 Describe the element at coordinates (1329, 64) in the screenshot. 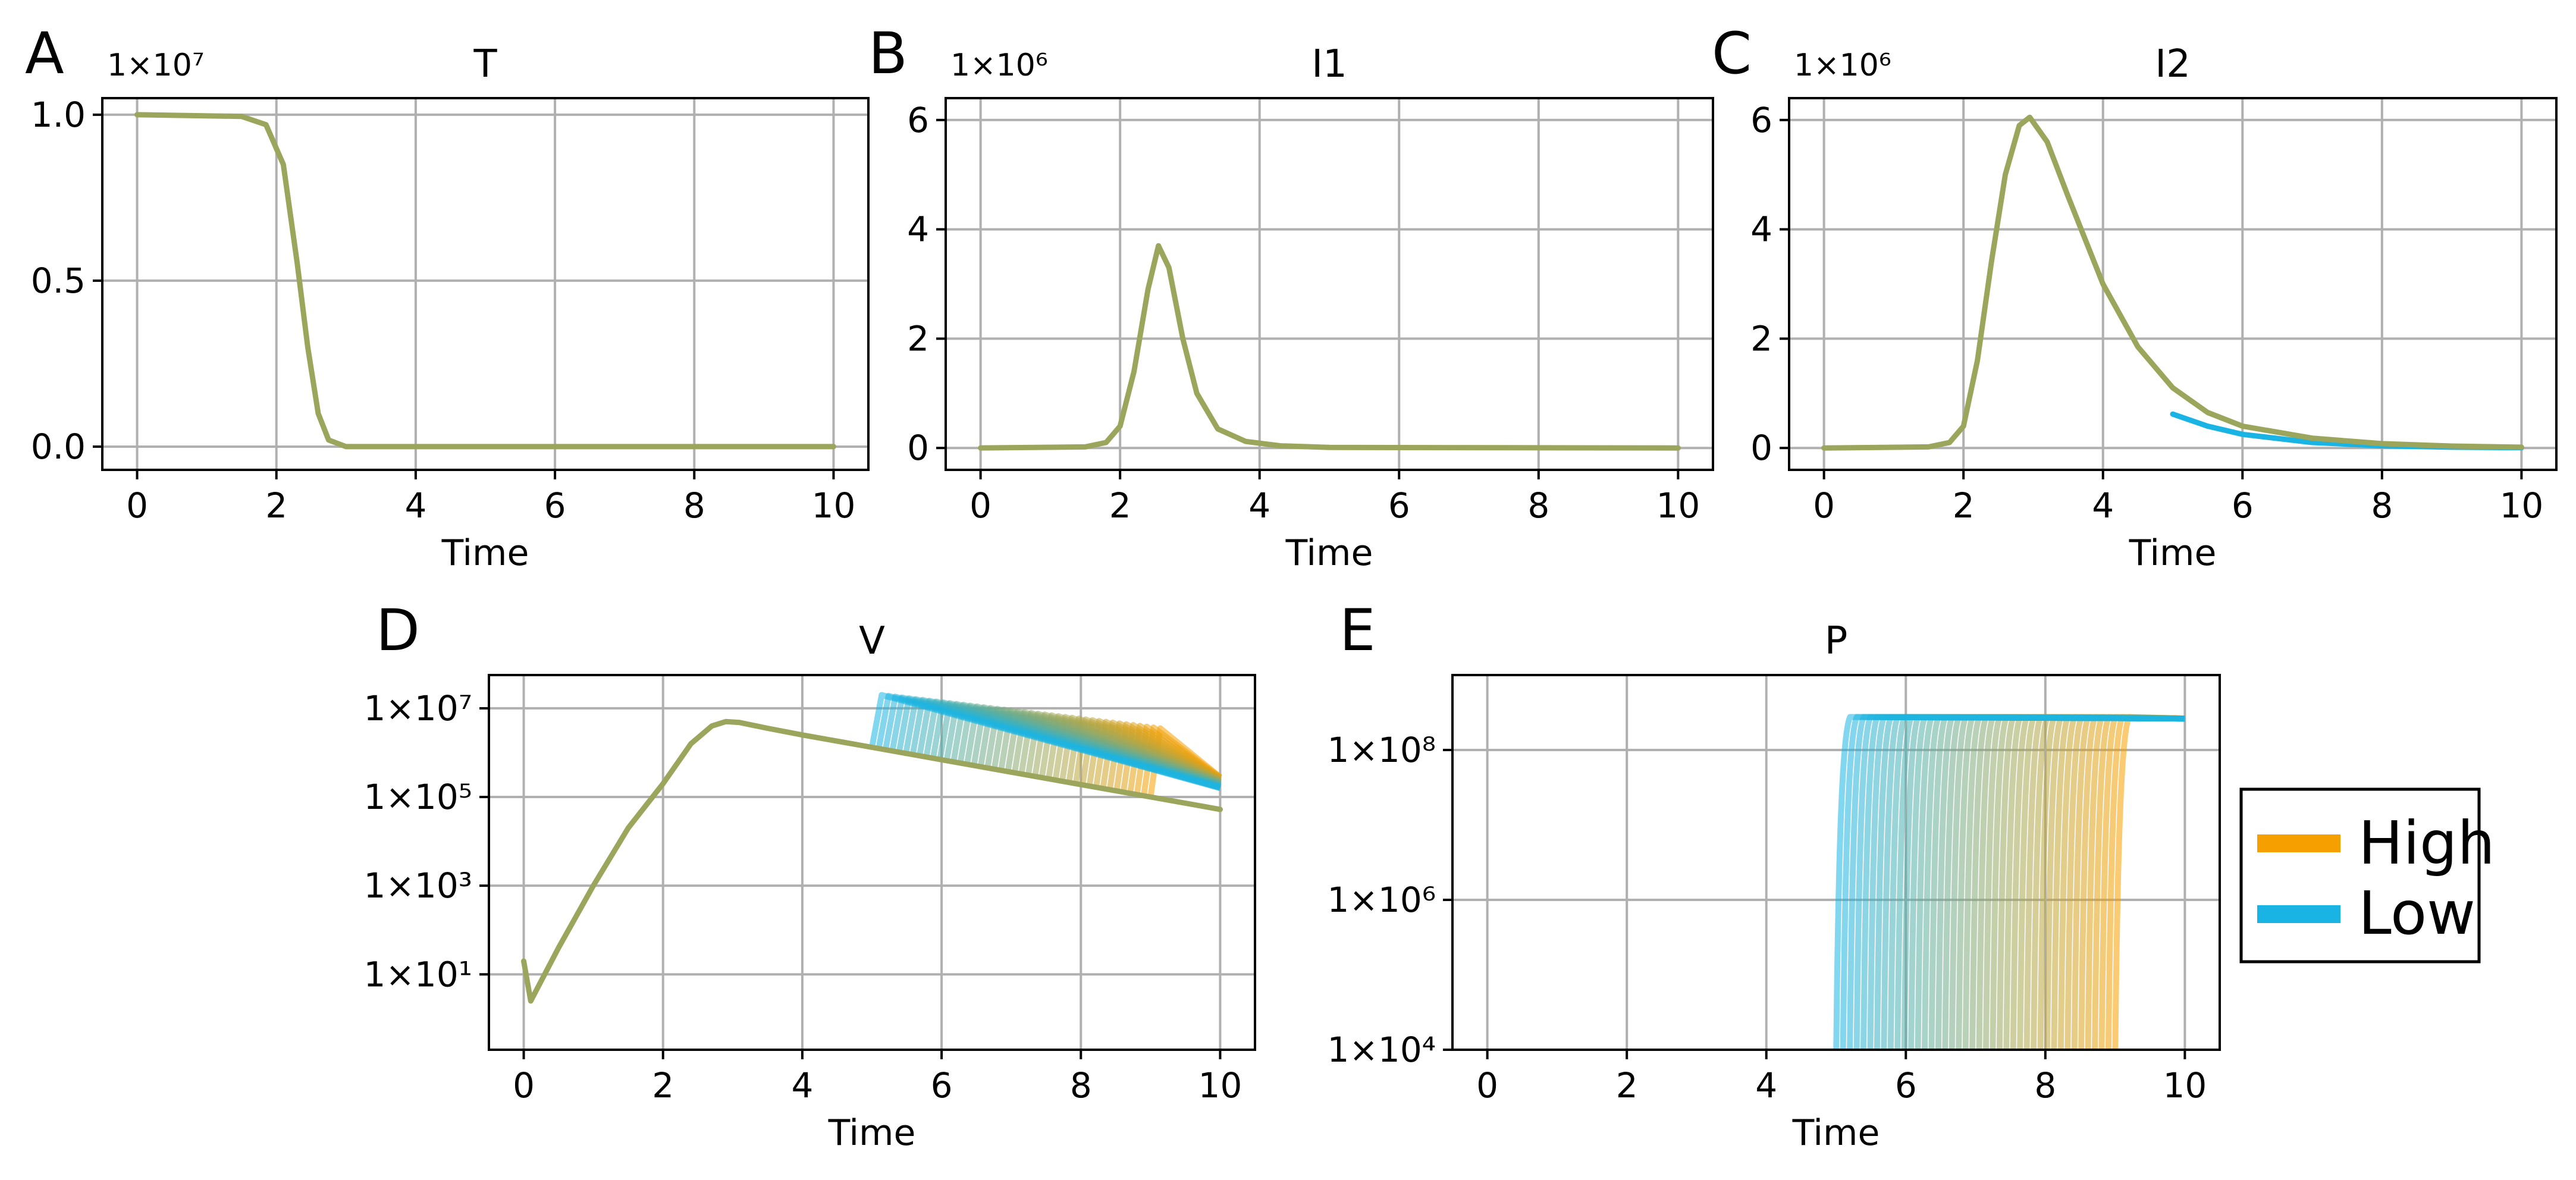

I see `panel-title: I1` at that location.